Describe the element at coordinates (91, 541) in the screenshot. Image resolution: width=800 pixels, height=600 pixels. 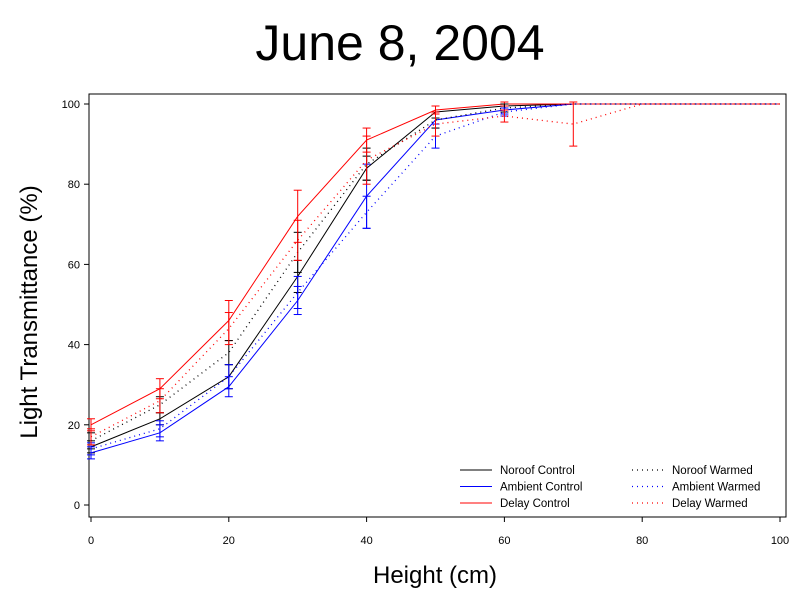
I see `x-tick-label: 0` at that location.